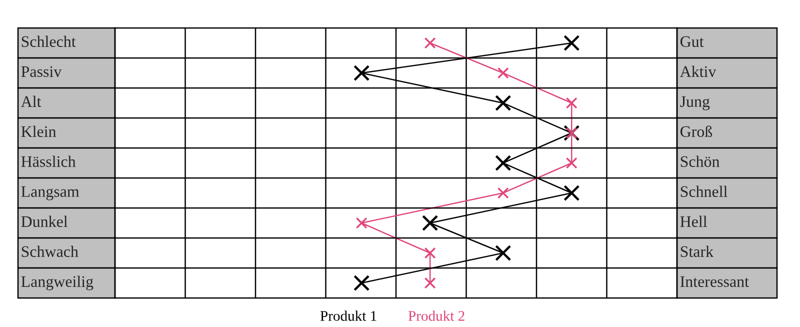 The image size is (800, 327). What do you see at coordinates (698, 71) in the screenshot?
I see `y2-tick-label: Aktiv` at bounding box center [698, 71].